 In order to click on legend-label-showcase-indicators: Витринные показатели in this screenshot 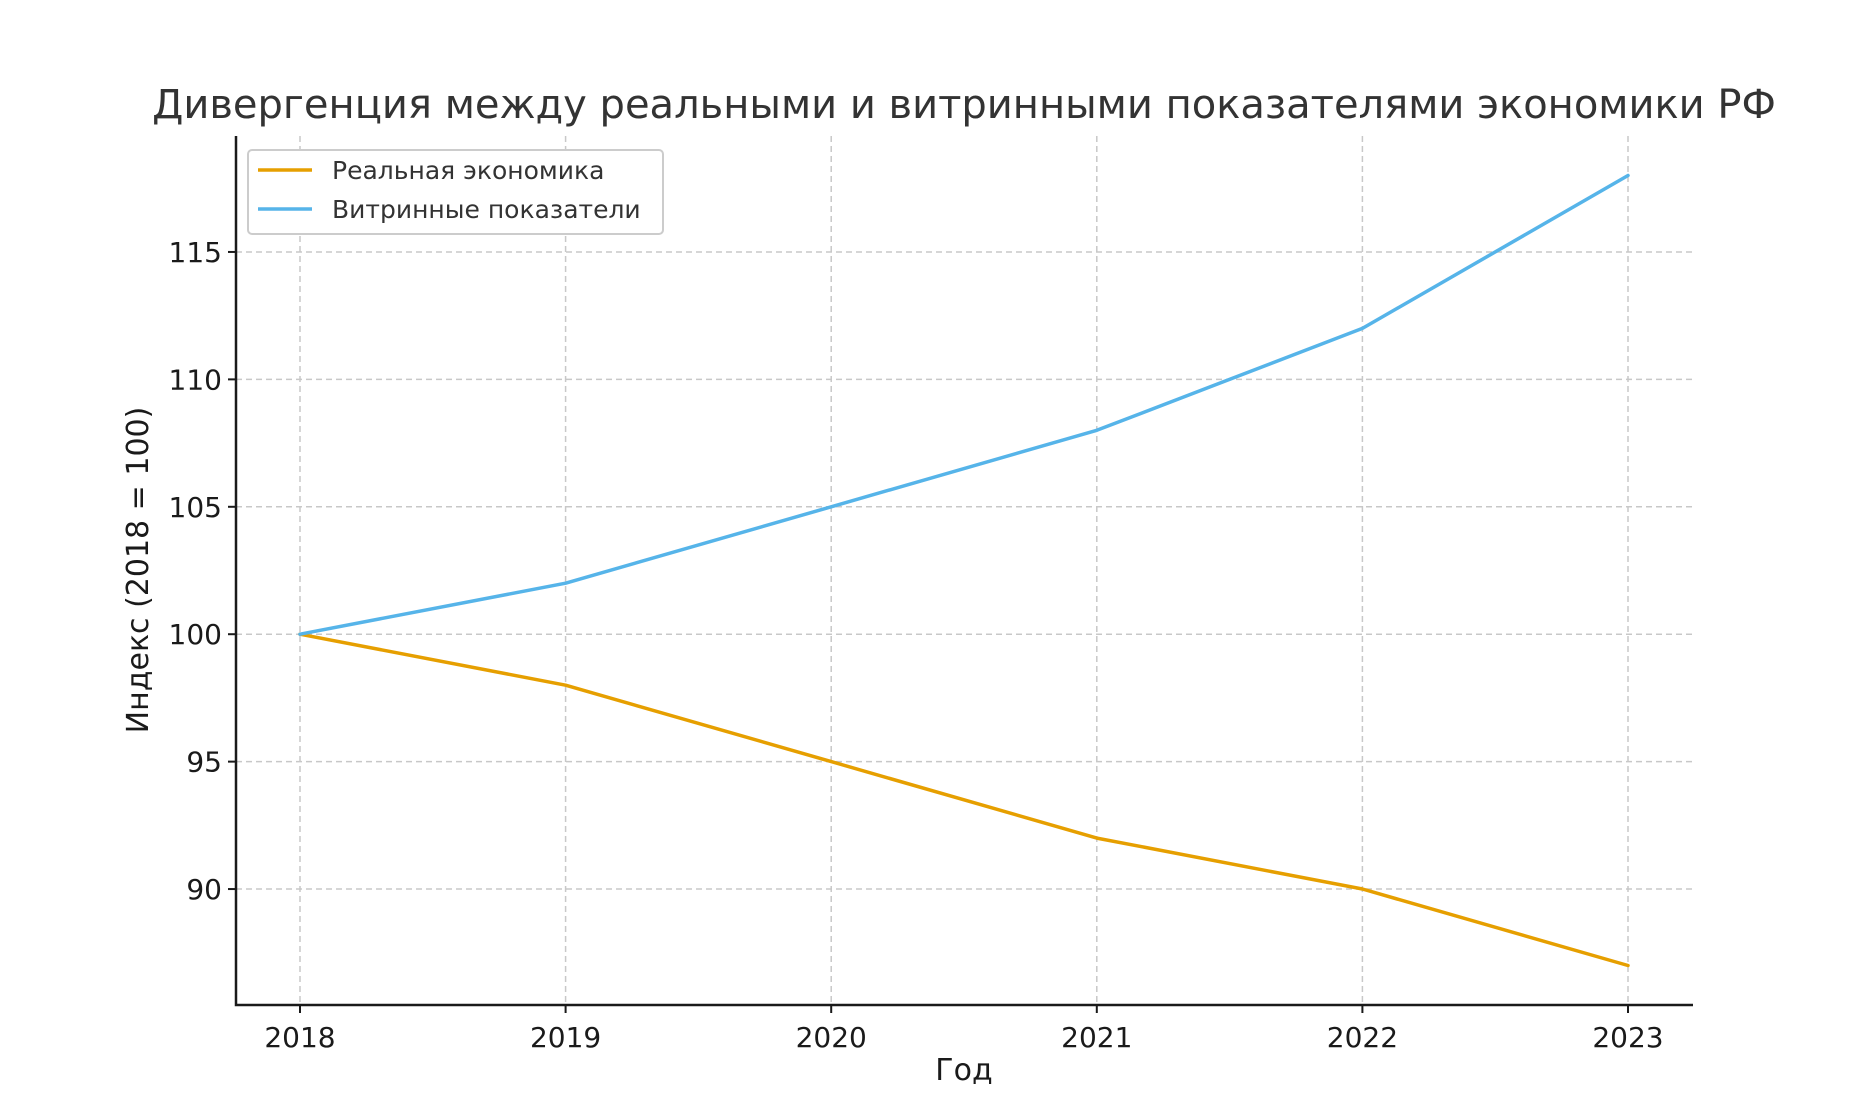, I will do `click(486, 209)`.